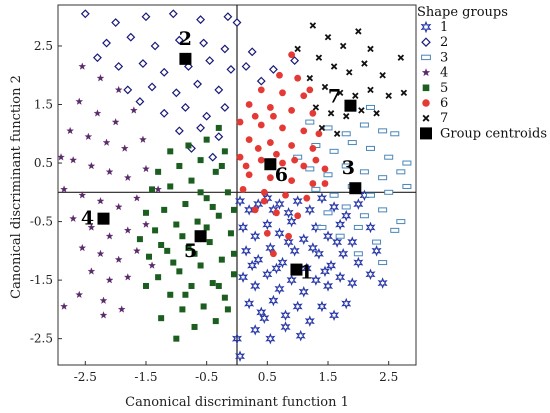 The width and height of the screenshot is (550, 413). I want to click on x-tick-label: -0.5, so click(206, 377).